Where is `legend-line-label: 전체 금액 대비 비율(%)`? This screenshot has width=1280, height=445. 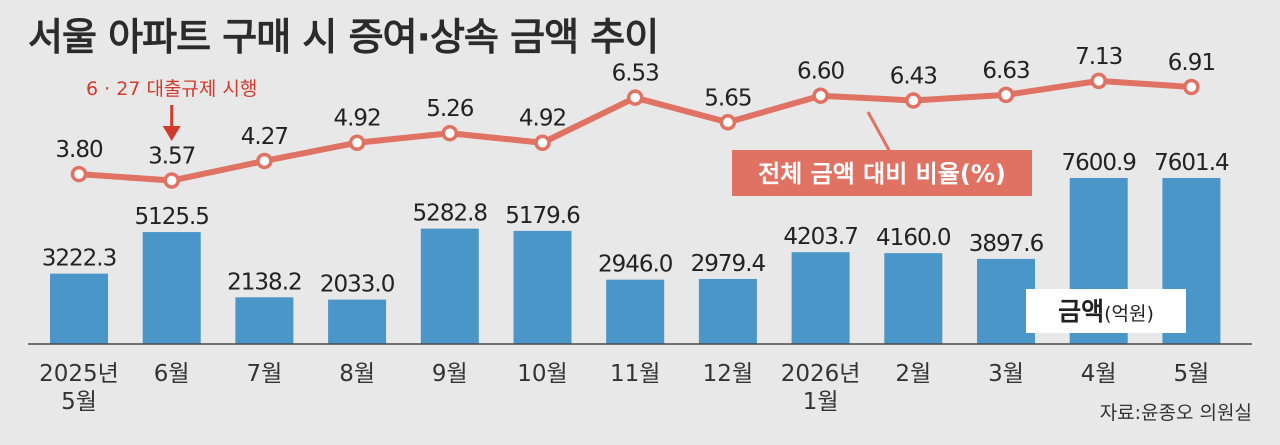 legend-line-label: 전체 금액 대비 비율(%) is located at coordinates (882, 174).